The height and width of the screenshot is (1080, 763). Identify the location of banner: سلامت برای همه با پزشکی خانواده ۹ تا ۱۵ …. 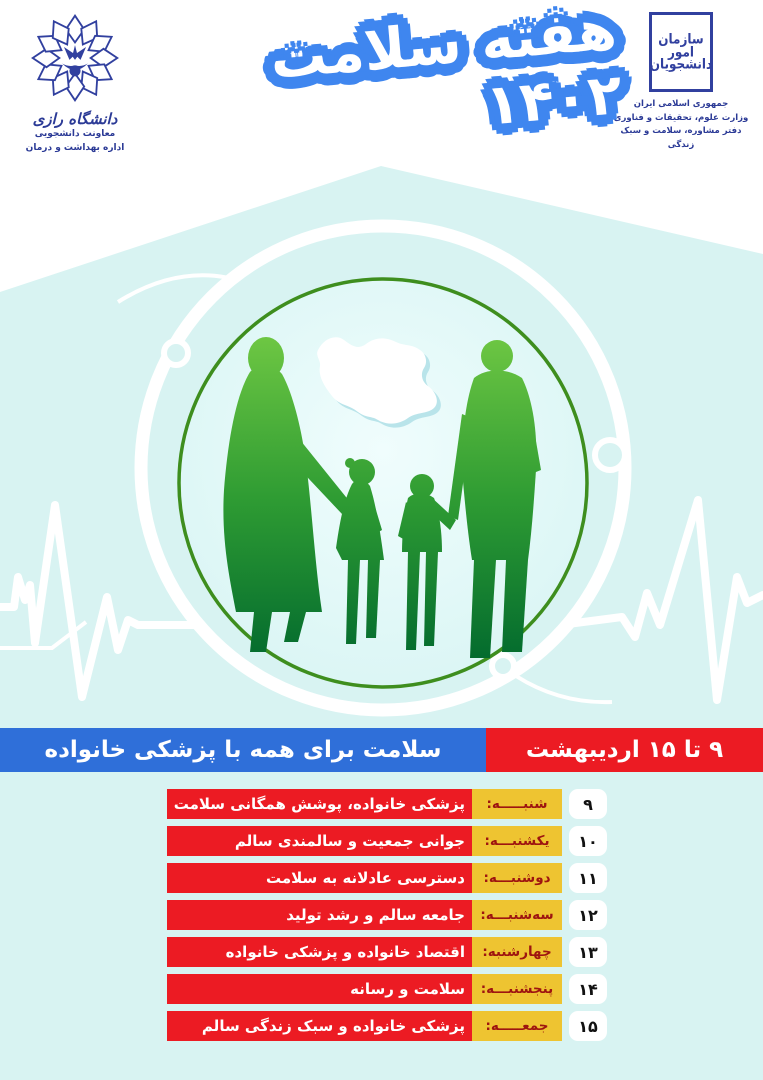
(381, 750).